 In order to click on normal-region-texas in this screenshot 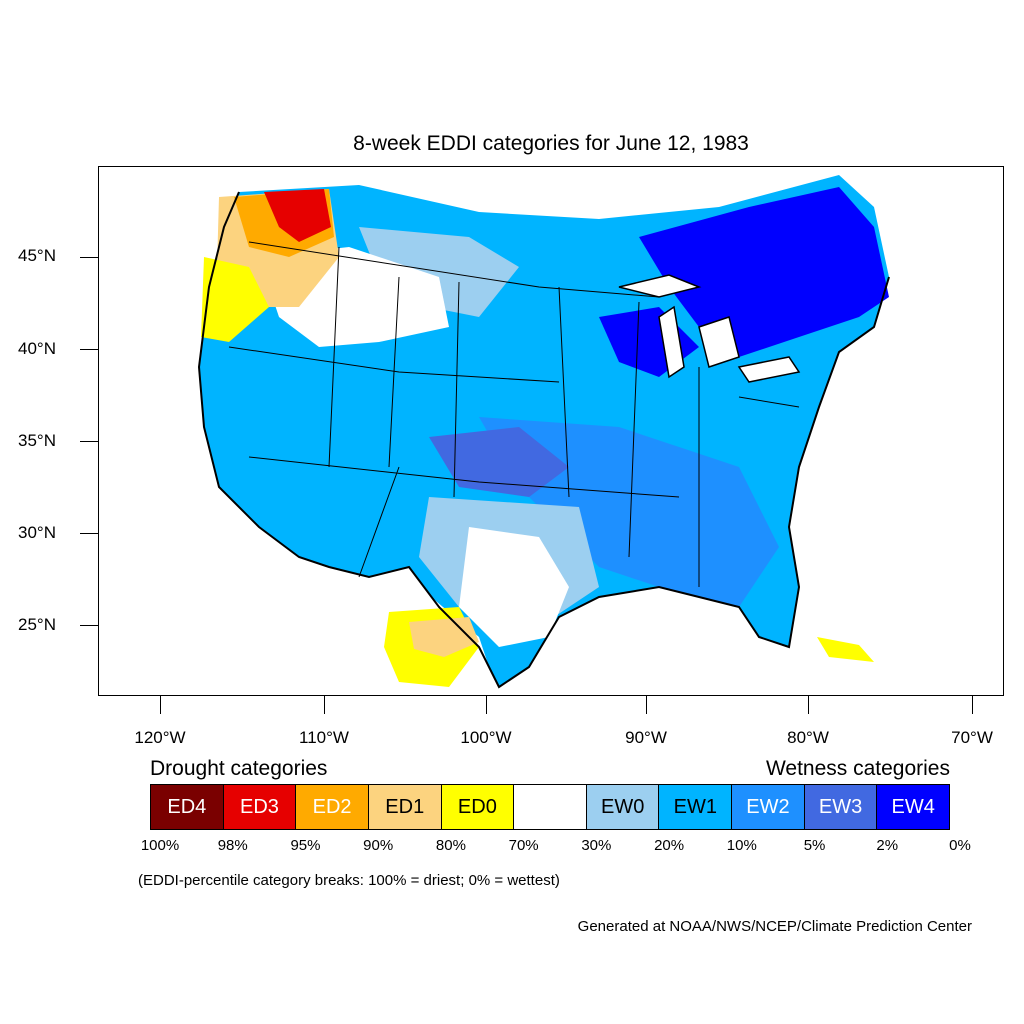, I will do `click(514, 587)`.